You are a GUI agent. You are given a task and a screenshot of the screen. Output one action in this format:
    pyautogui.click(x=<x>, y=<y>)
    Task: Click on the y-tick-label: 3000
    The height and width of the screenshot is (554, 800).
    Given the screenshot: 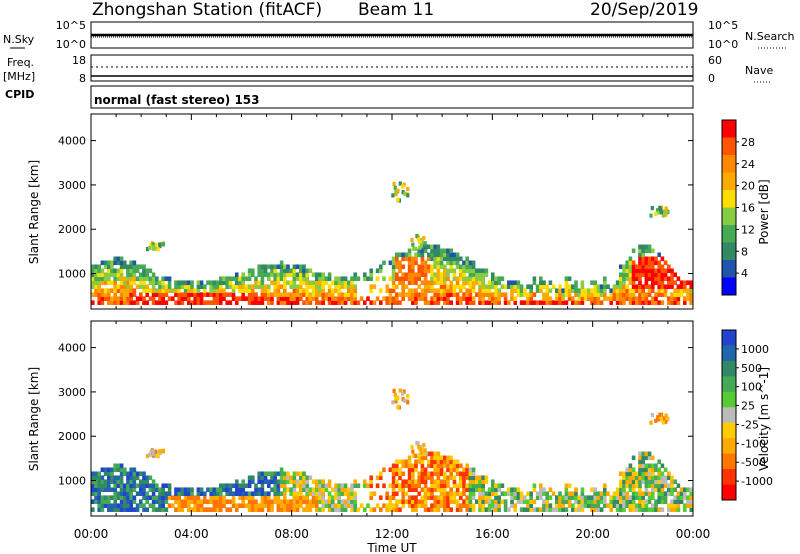 What is the action you would take?
    pyautogui.click(x=72, y=185)
    